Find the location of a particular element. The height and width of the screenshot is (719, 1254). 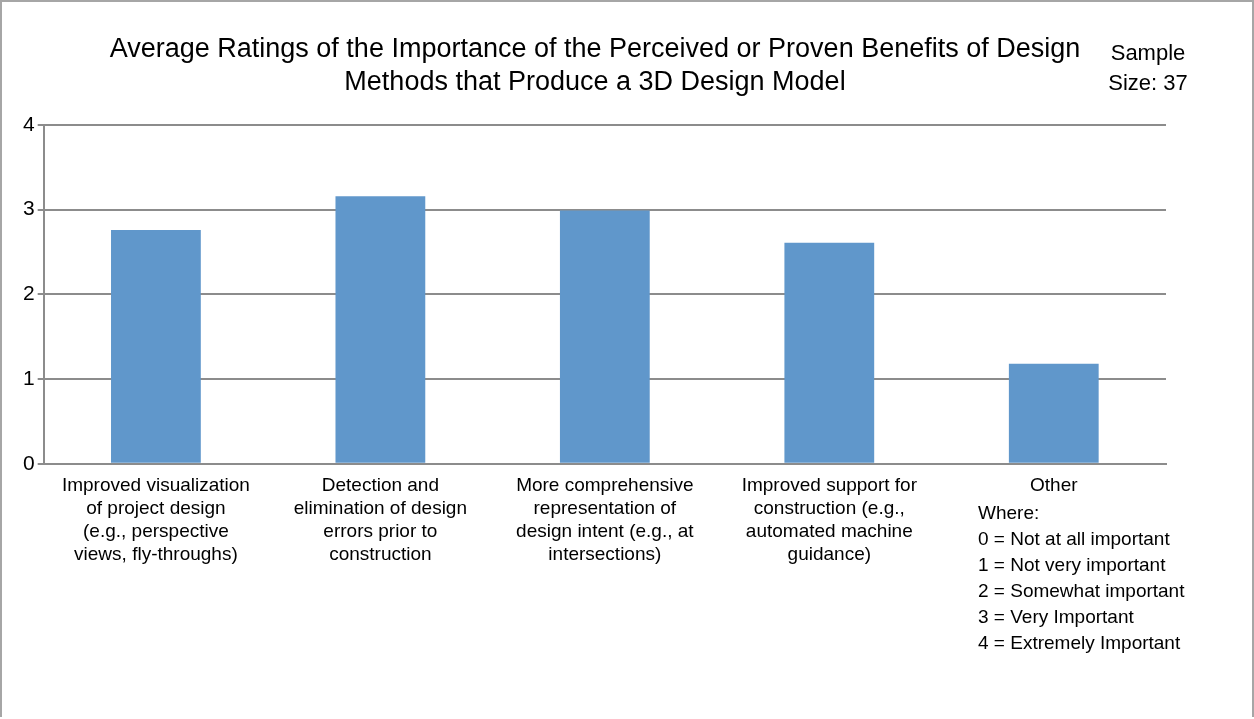

text: Where: is located at coordinates (1009, 513).